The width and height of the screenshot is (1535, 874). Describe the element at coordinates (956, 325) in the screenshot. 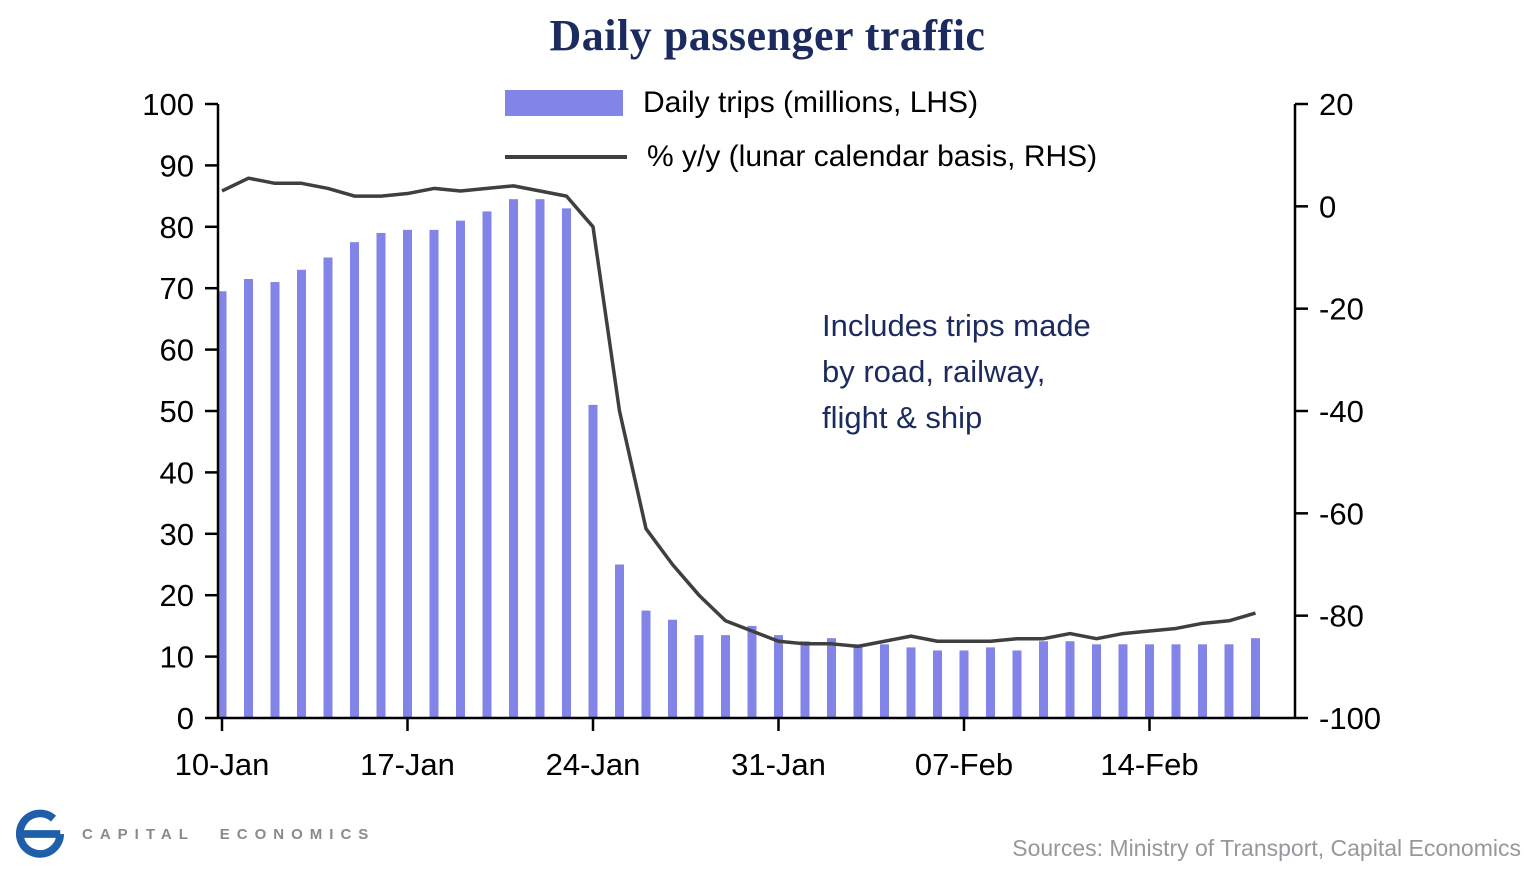

I see `annotation-line-1: Includes trips made` at that location.